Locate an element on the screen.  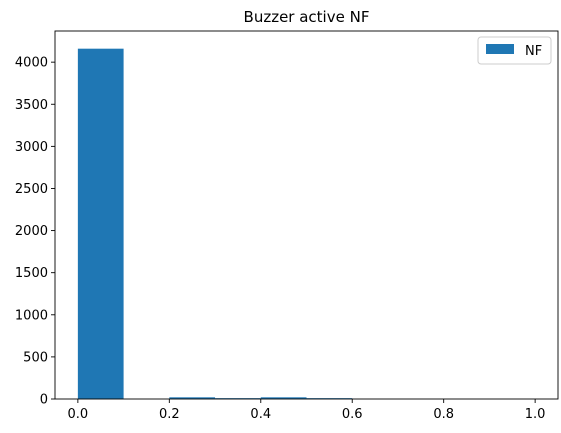
x-tick-label: 0.2 is located at coordinates (169, 414).